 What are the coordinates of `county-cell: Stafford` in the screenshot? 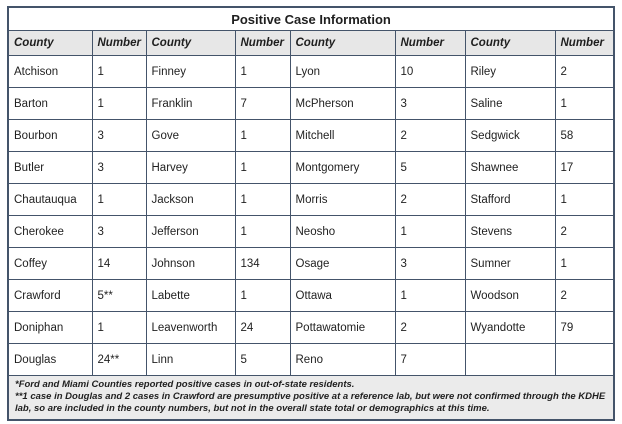 It's located at (510, 199).